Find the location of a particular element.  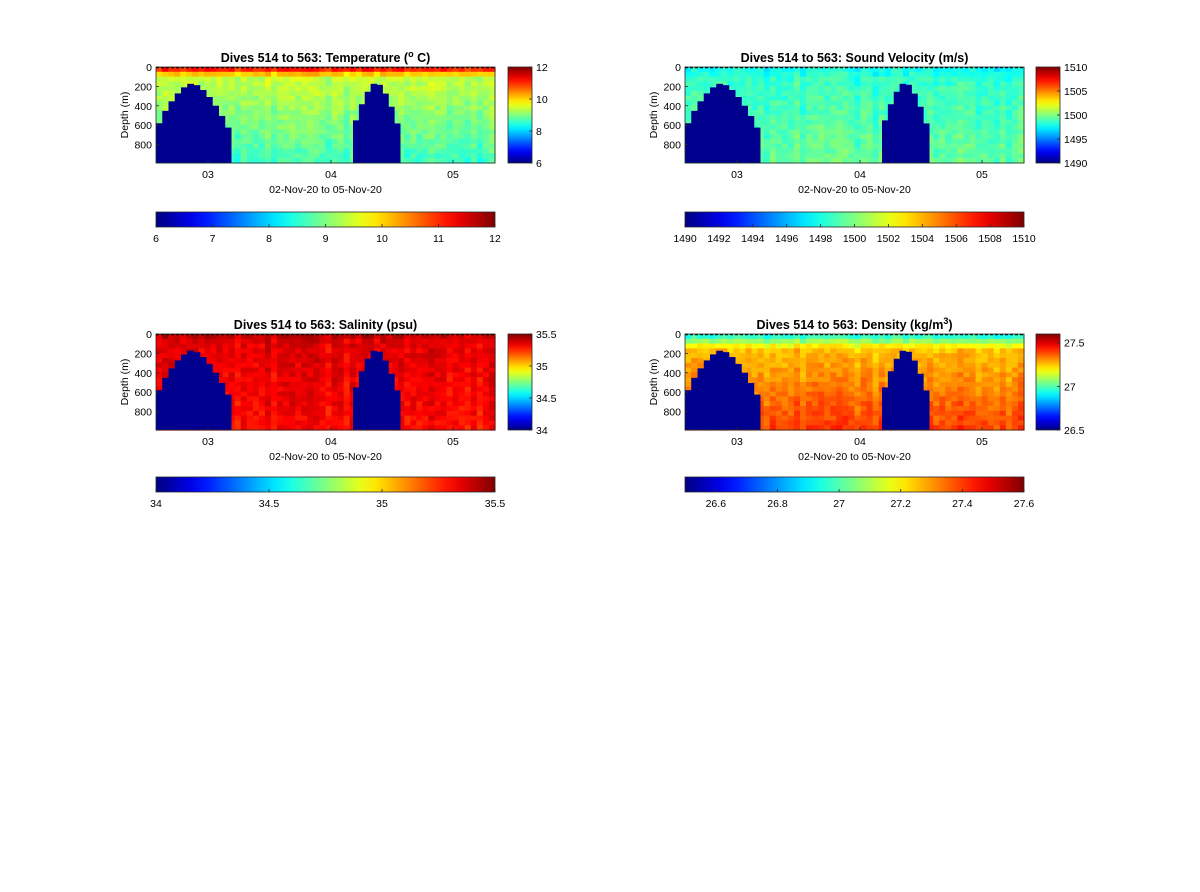

colorbar-right is located at coordinates (520, 115).